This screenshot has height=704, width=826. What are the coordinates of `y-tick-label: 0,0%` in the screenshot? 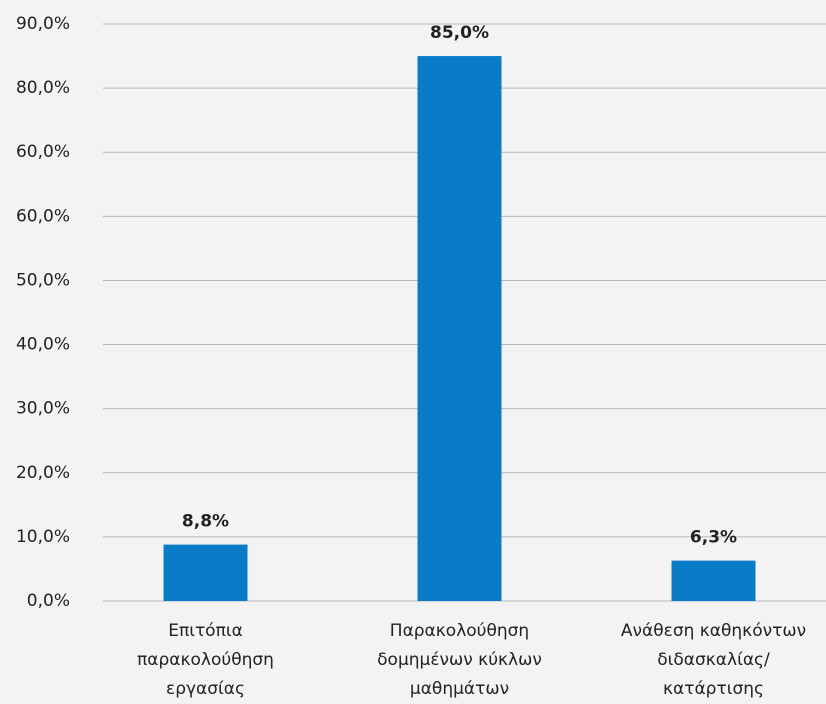 It's located at (48, 601).